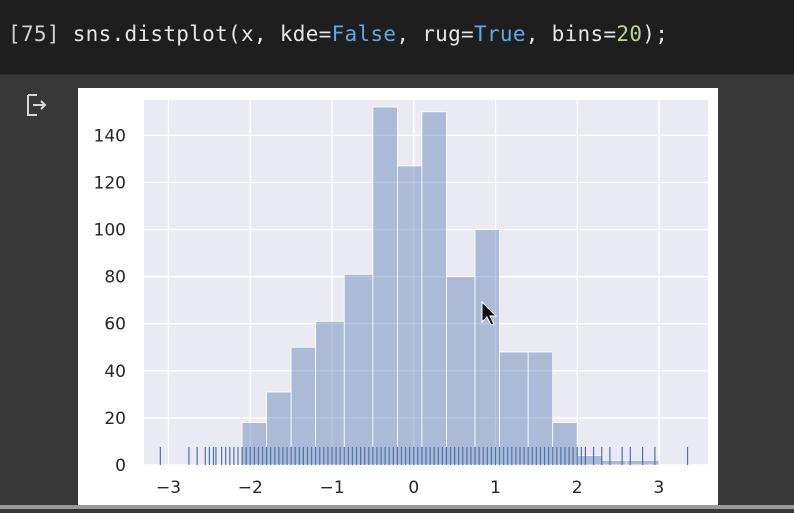 The height and width of the screenshot is (513, 794). What do you see at coordinates (571, 34) in the screenshot?
I see `code-bins-key: , bins=` at bounding box center [571, 34].